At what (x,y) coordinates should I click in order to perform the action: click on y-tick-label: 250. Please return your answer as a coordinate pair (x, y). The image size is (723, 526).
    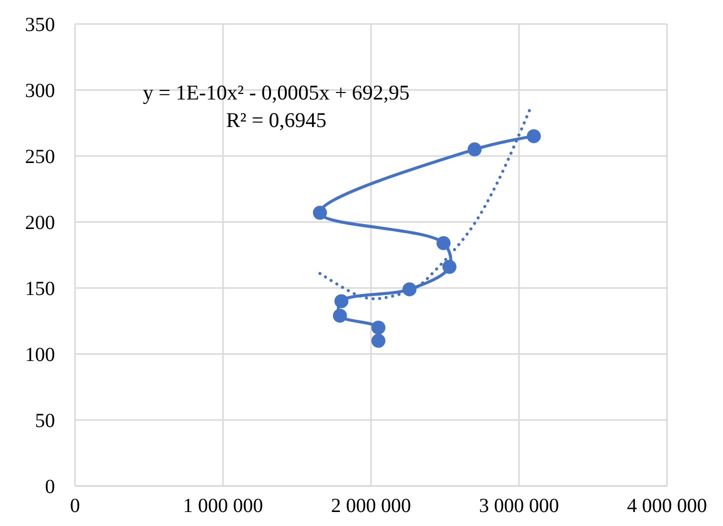
    Looking at the image, I should click on (40, 157).